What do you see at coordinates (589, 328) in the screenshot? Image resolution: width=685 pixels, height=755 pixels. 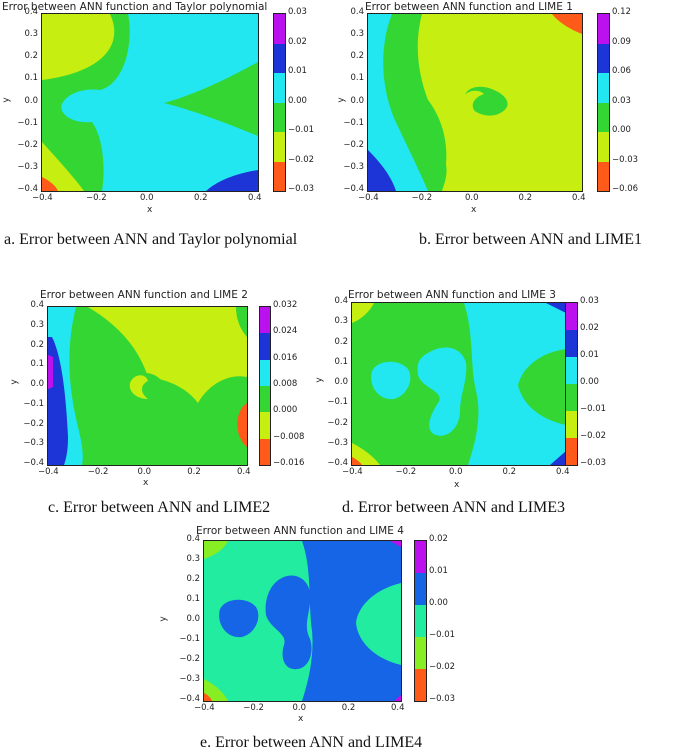 I see `colorbar-tick-label: 0.02` at bounding box center [589, 328].